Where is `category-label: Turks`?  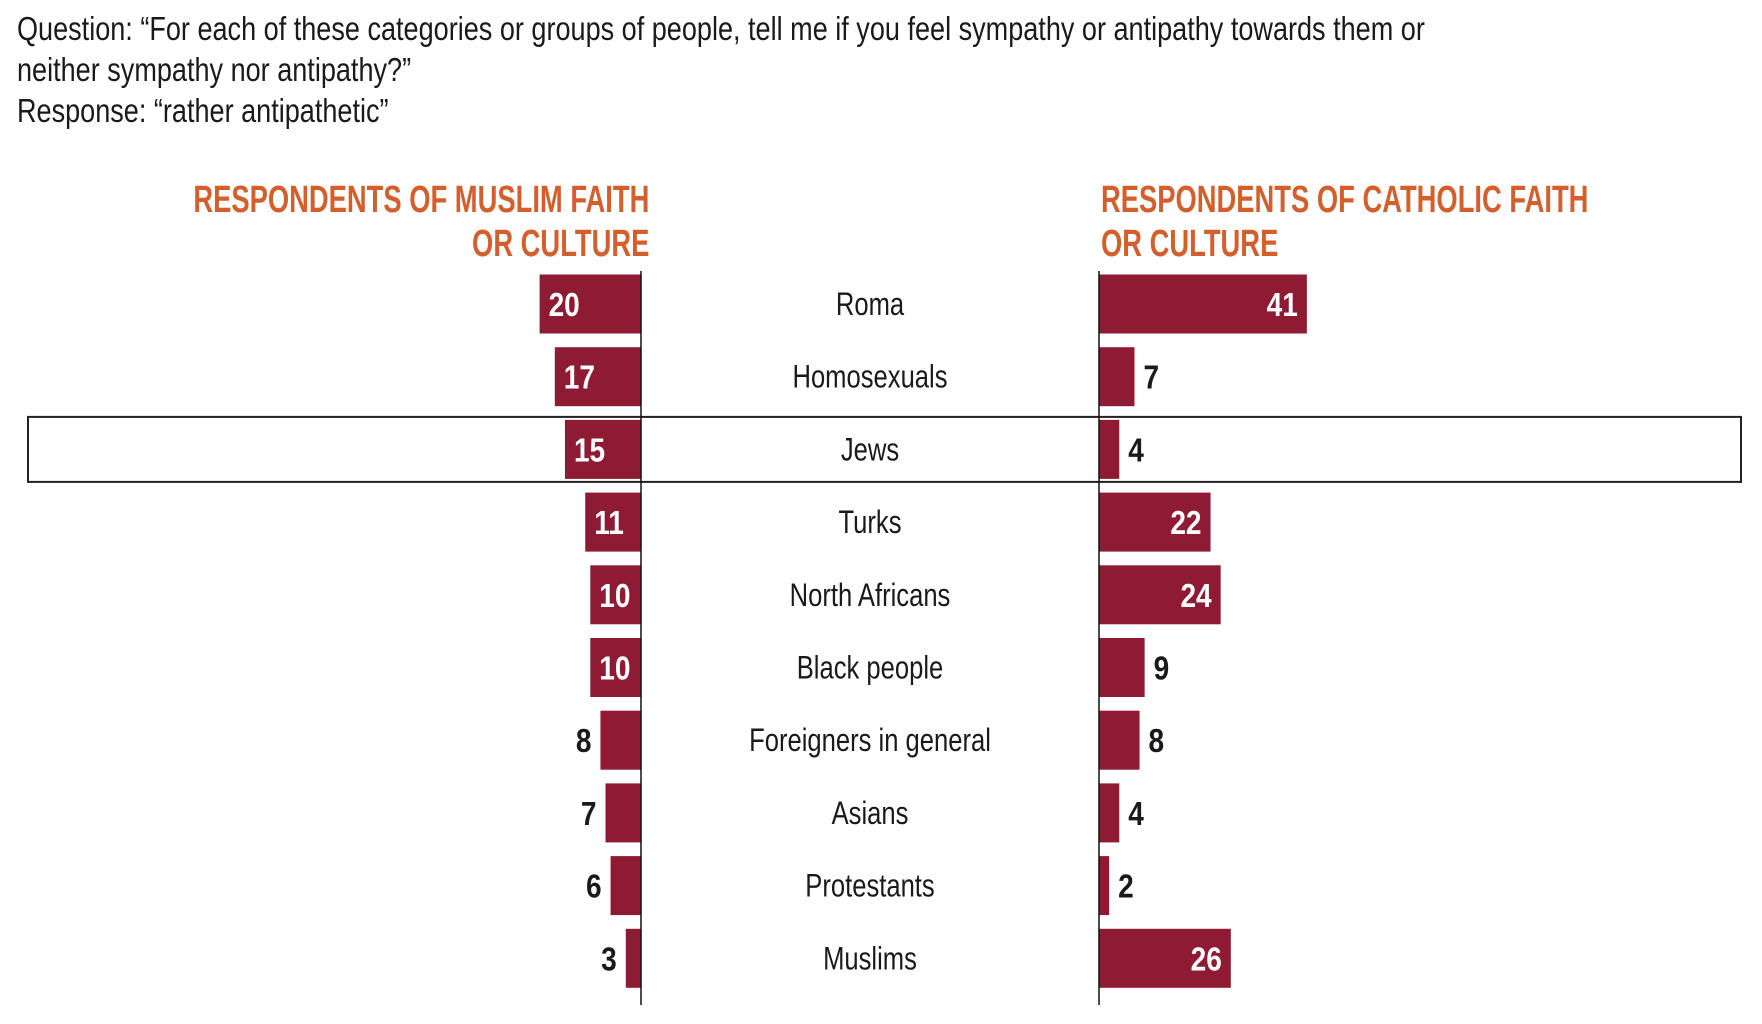 category-label: Turks is located at coordinates (869, 522).